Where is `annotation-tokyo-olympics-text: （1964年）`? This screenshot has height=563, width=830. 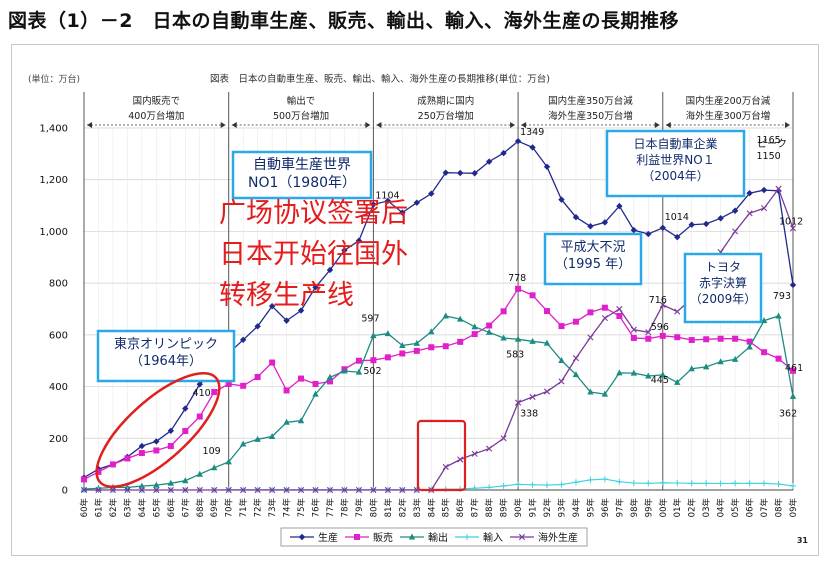 annotation-tokyo-olympics-text: （1964年） is located at coordinates (166, 361).